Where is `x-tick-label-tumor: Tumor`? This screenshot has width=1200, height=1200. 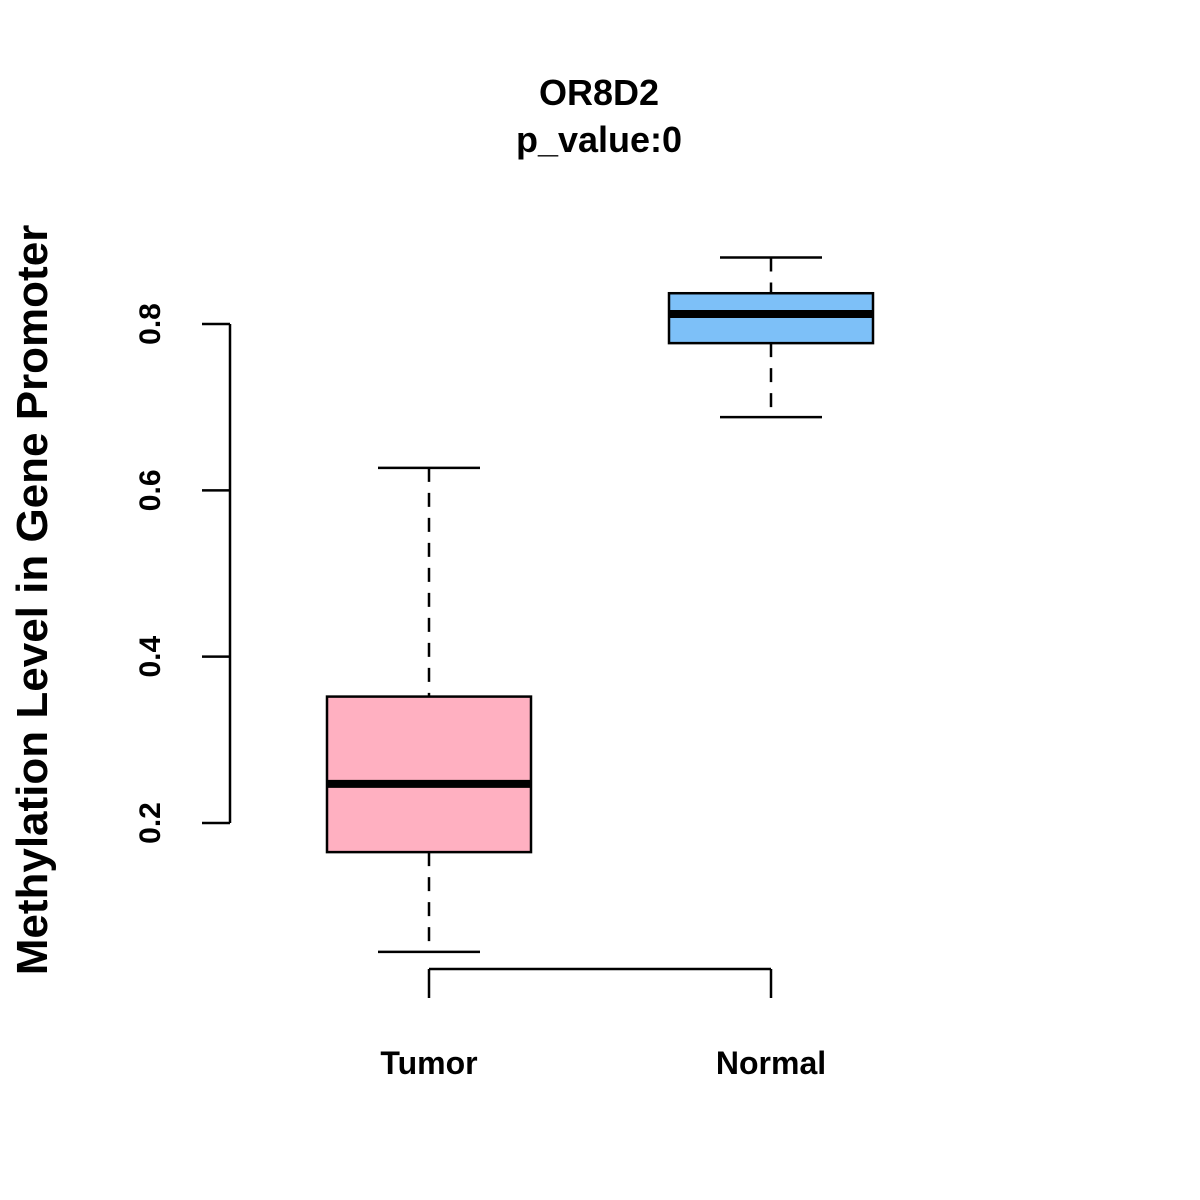
x-tick-label-tumor: Tumor is located at coordinates (428, 1063).